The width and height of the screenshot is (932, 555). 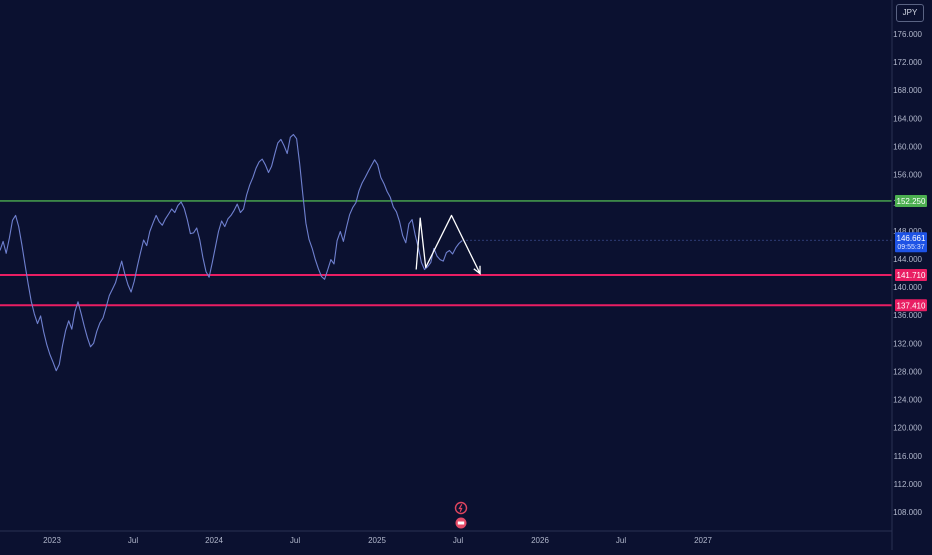 I want to click on last-price-label: 146.661, so click(x=911, y=238).